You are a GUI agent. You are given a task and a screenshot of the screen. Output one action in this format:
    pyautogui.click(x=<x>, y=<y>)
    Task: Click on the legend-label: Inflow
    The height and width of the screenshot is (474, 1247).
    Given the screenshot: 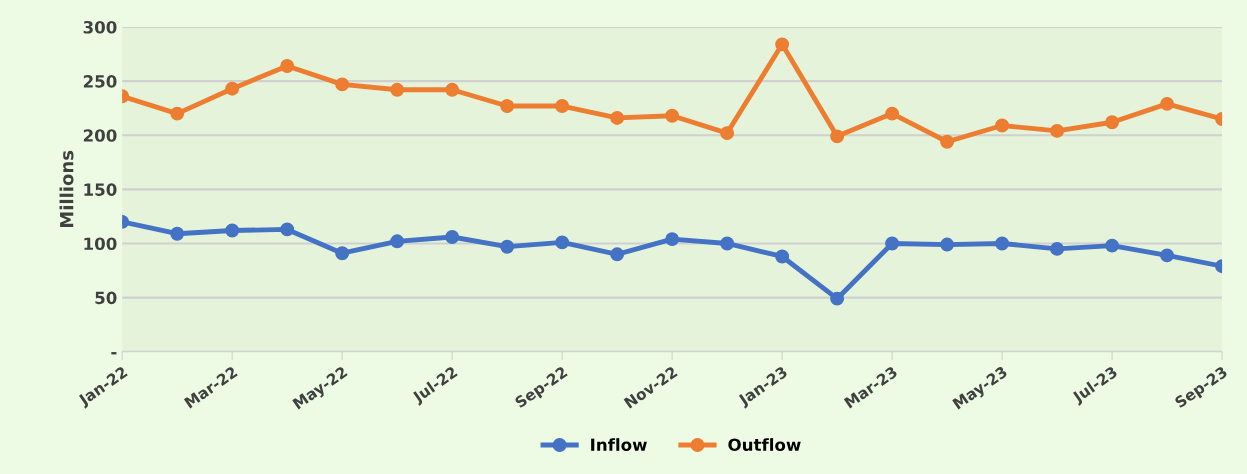 What is the action you would take?
    pyautogui.click(x=619, y=445)
    